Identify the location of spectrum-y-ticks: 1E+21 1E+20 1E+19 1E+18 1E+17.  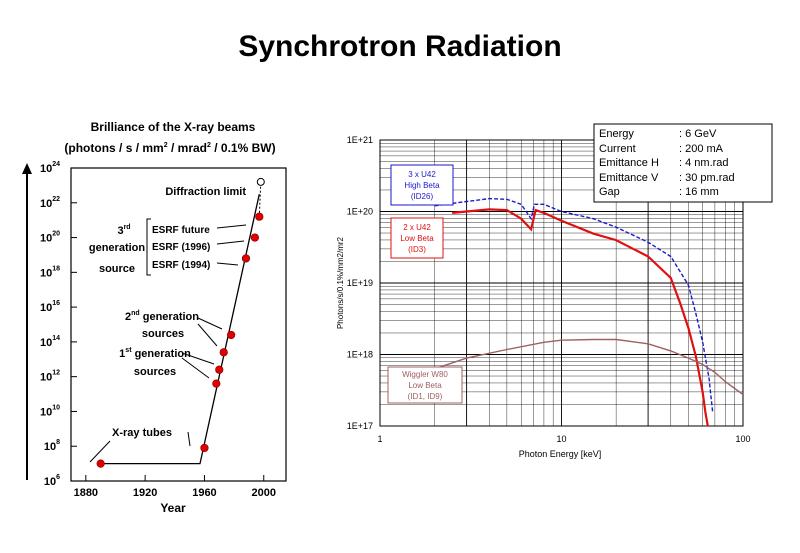
(360, 283).